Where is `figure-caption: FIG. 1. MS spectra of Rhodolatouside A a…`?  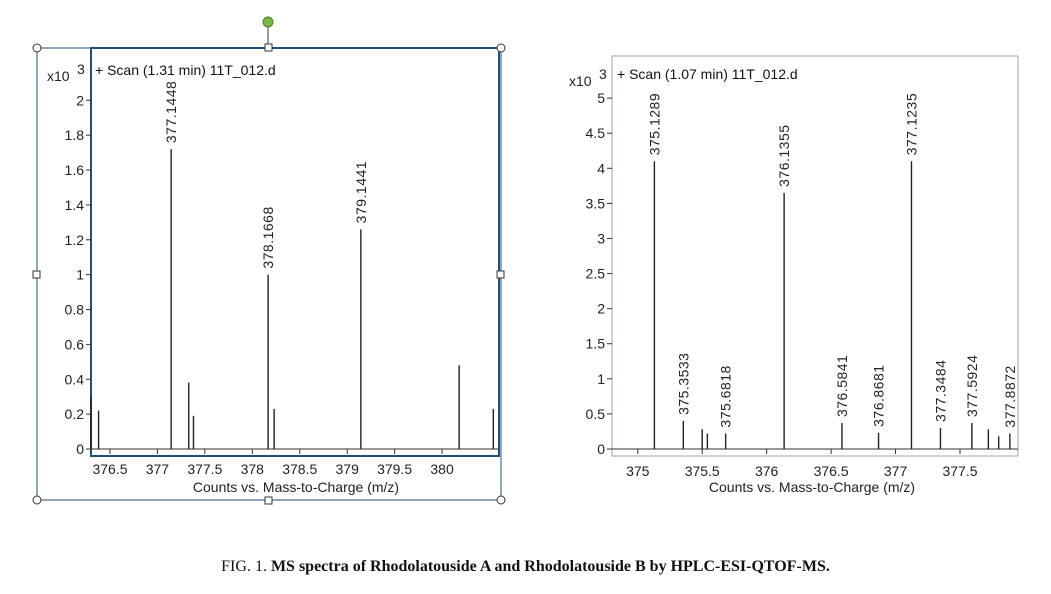 figure-caption: FIG. 1. MS spectra of Rhodolatouside A a… is located at coordinates (525, 567).